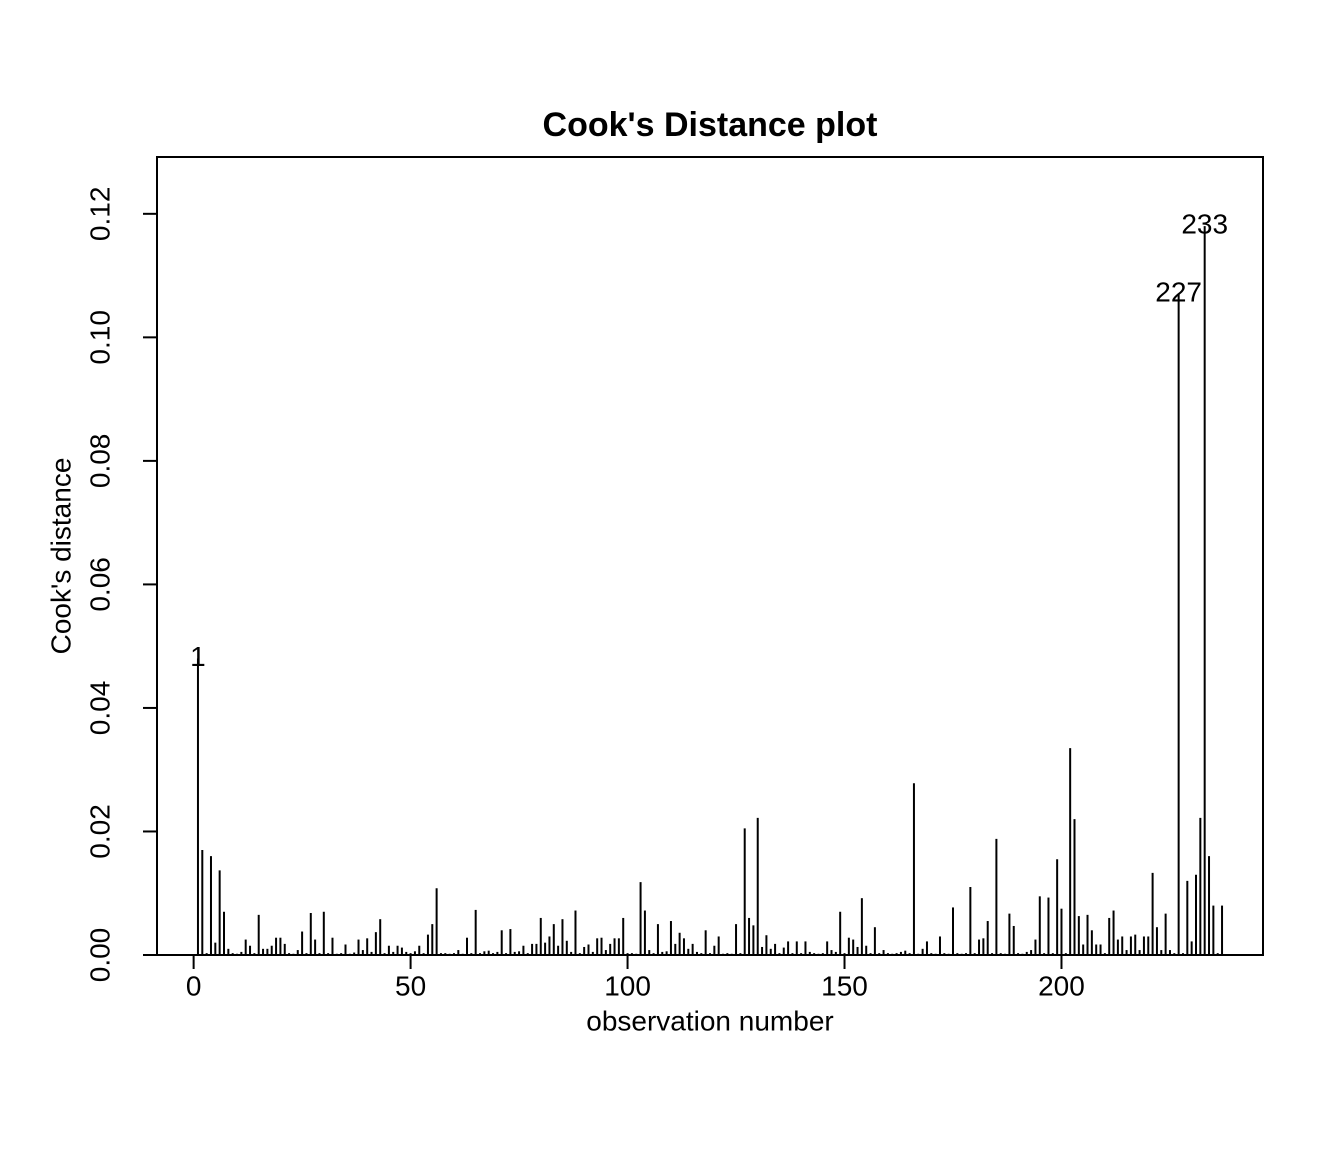 This screenshot has width=1344, height=1152. Describe the element at coordinates (99, 214) in the screenshot. I see `y-tick-label: 0.12` at that location.